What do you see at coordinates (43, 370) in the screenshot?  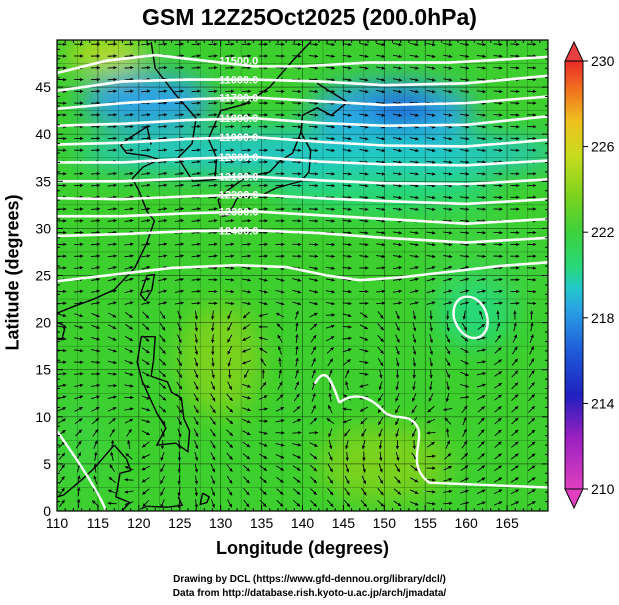 I see `y-tick-label: 15` at bounding box center [43, 370].